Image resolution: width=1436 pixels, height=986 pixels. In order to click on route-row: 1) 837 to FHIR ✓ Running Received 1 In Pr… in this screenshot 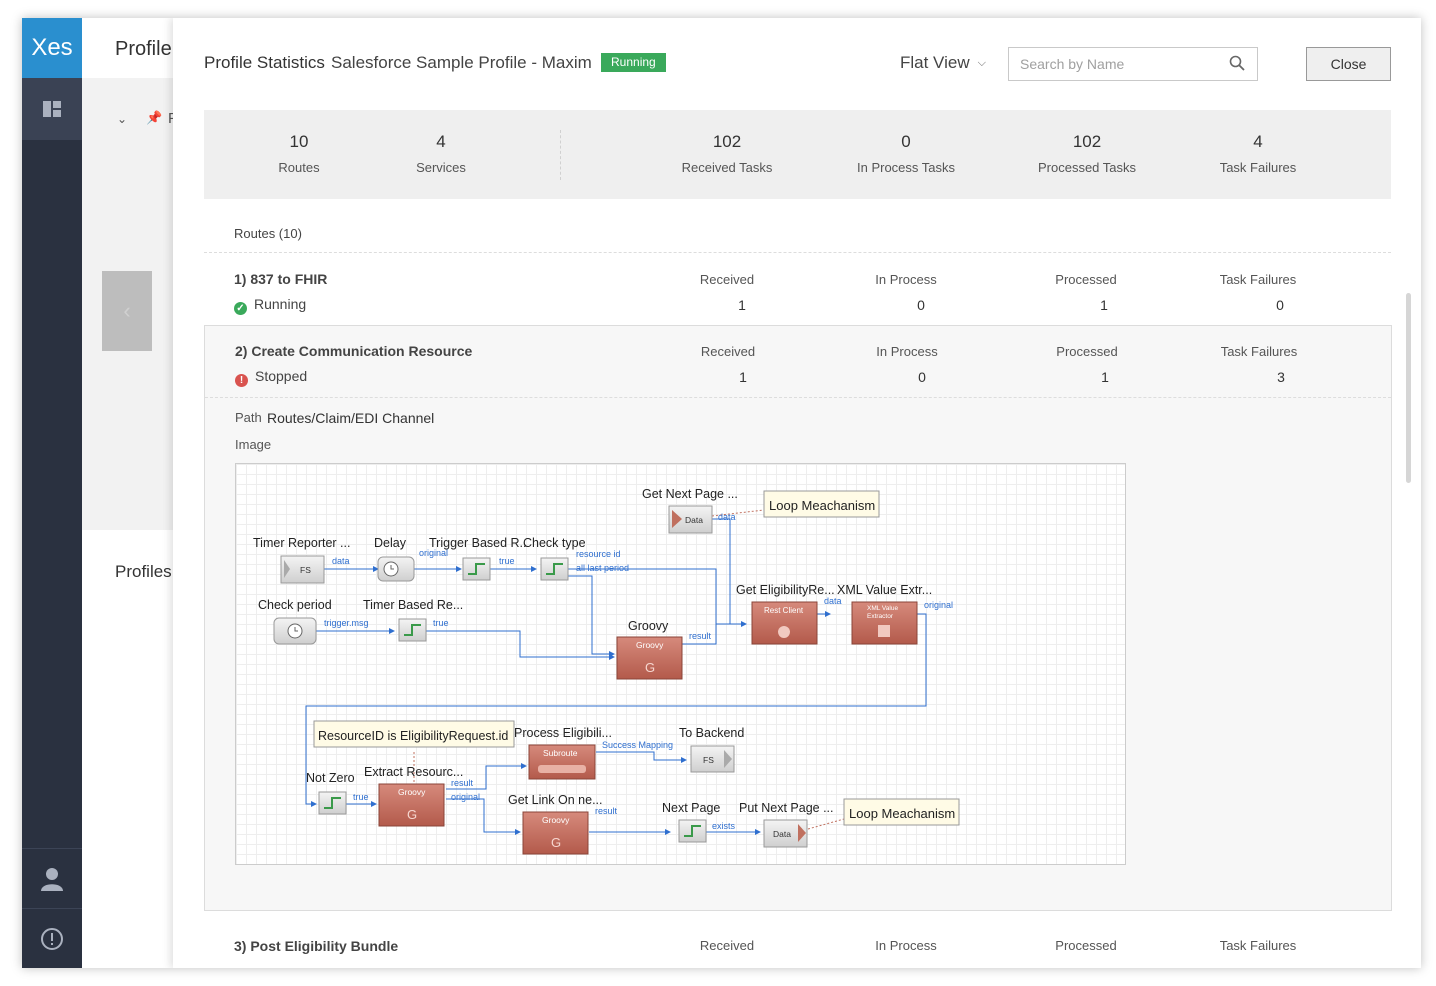, I will do `click(797, 289)`.